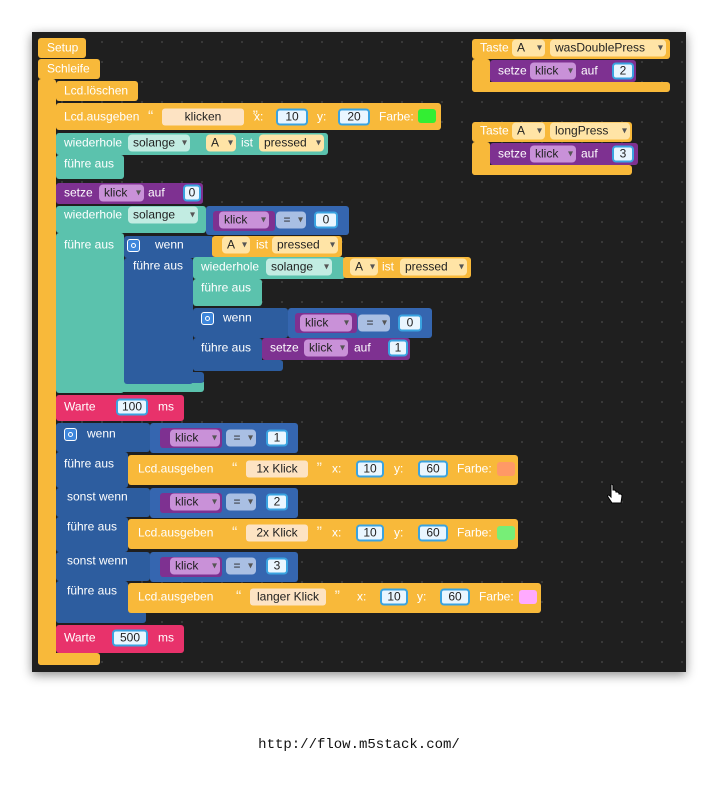  I want to click on dropdown: wasDoublePress, so click(608, 48).